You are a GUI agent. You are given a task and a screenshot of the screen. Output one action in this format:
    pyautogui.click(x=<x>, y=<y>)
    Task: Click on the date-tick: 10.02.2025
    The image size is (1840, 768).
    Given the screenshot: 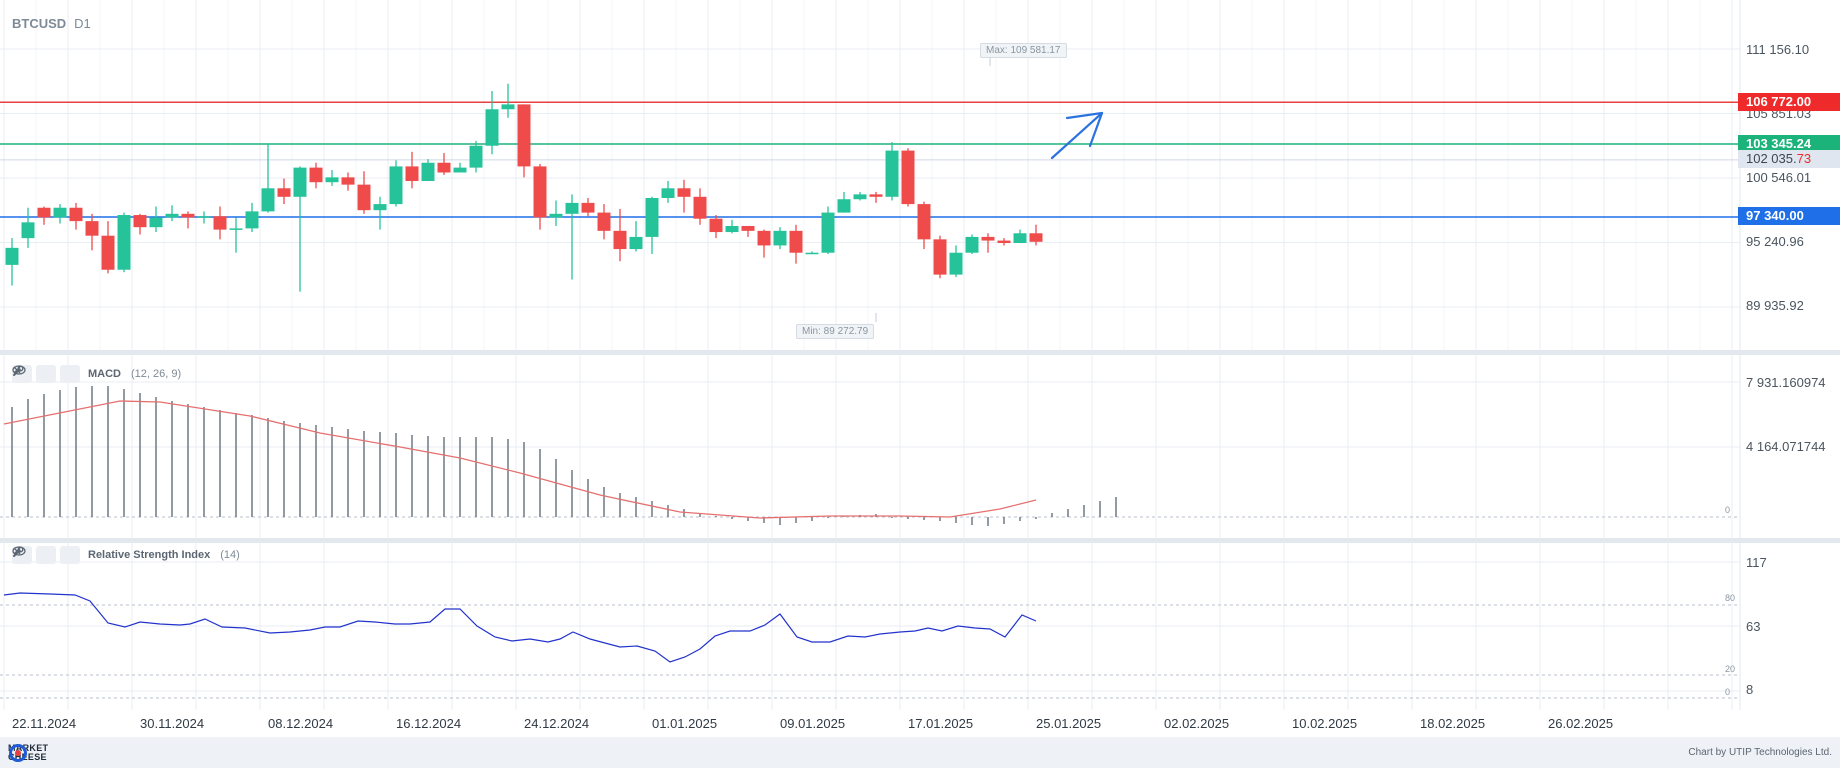 What is the action you would take?
    pyautogui.click(x=1325, y=723)
    